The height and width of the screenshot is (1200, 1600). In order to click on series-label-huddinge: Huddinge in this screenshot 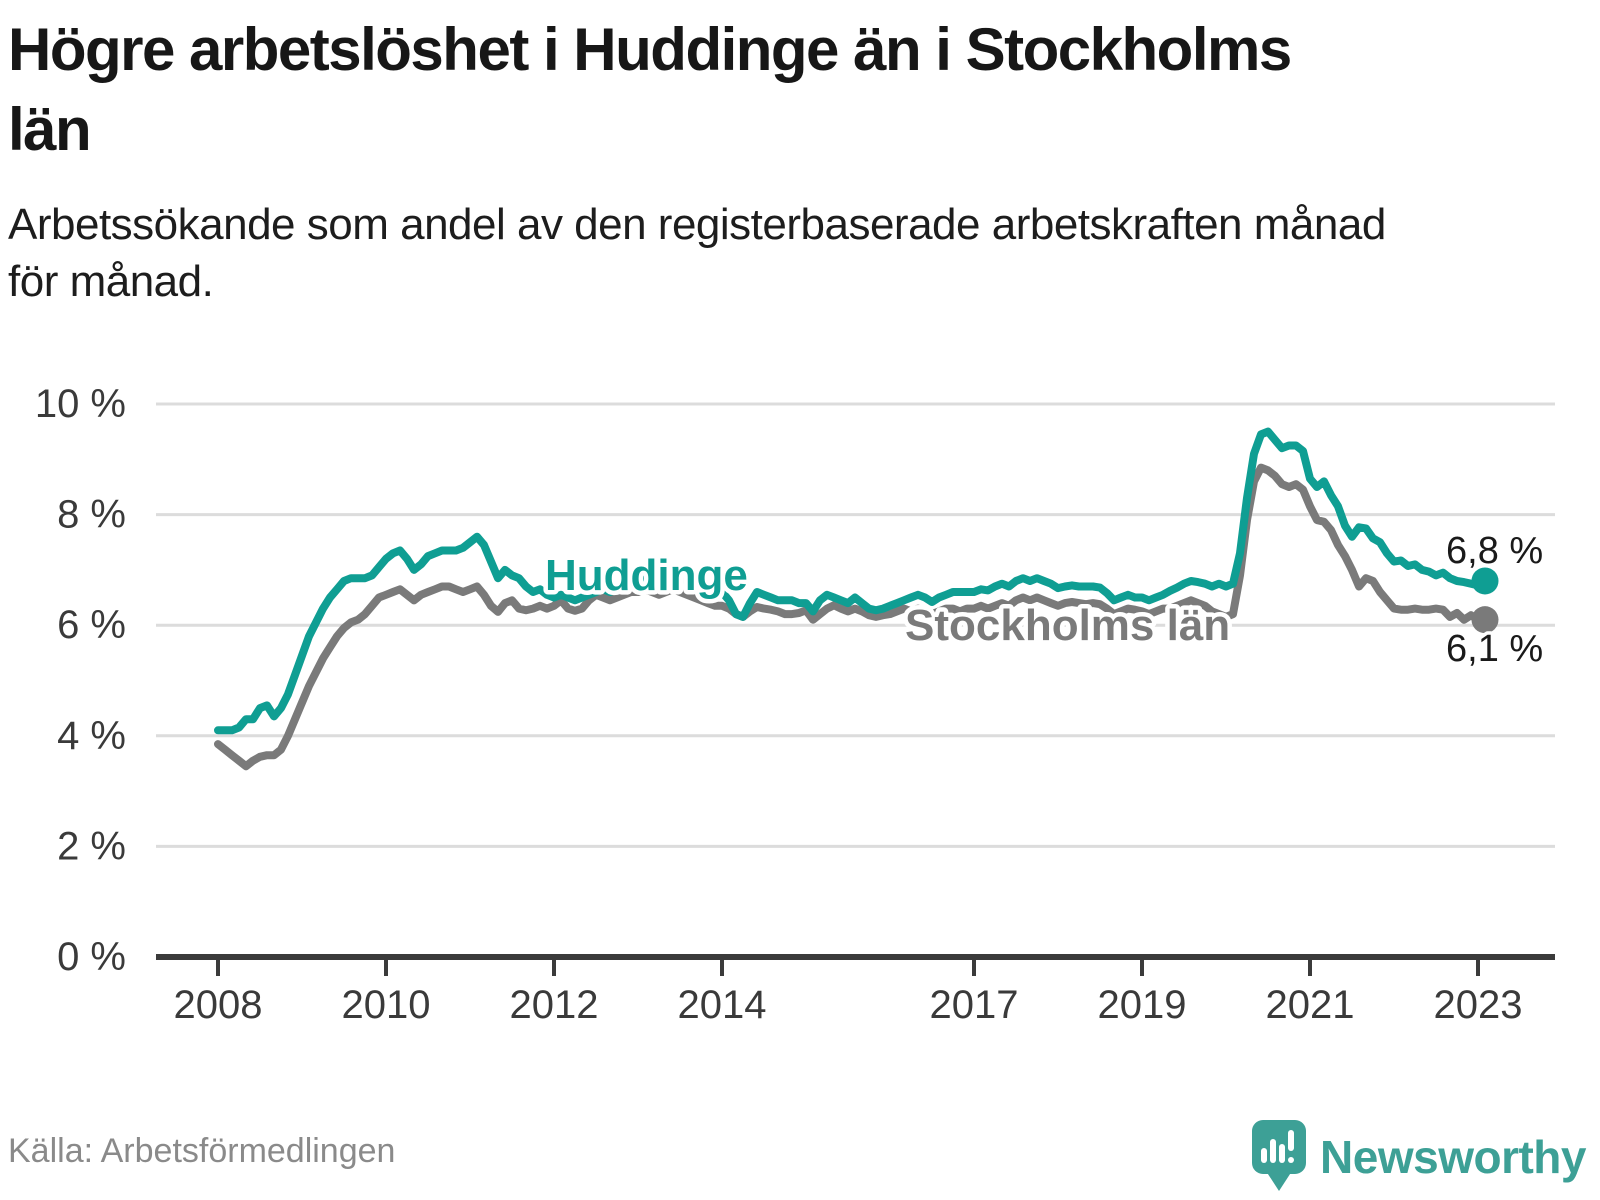, I will do `click(646, 575)`.